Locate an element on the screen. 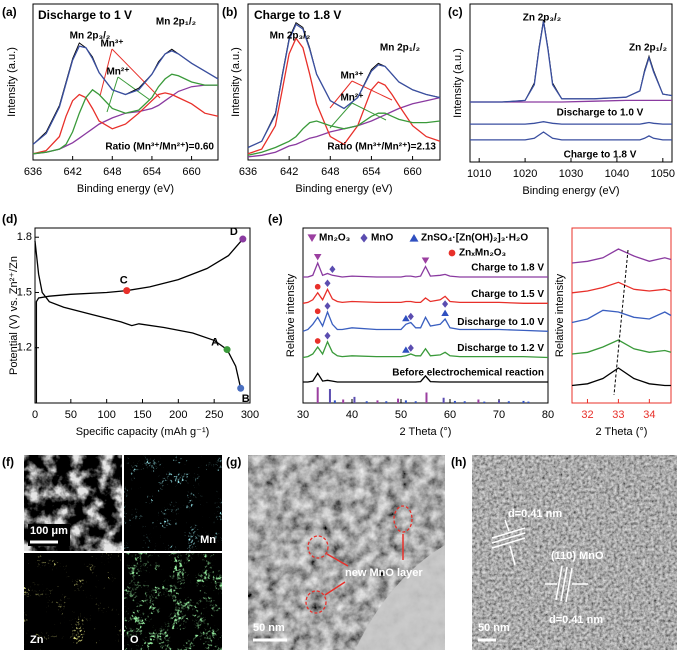  map-o-texture is located at coordinates (173, 601).